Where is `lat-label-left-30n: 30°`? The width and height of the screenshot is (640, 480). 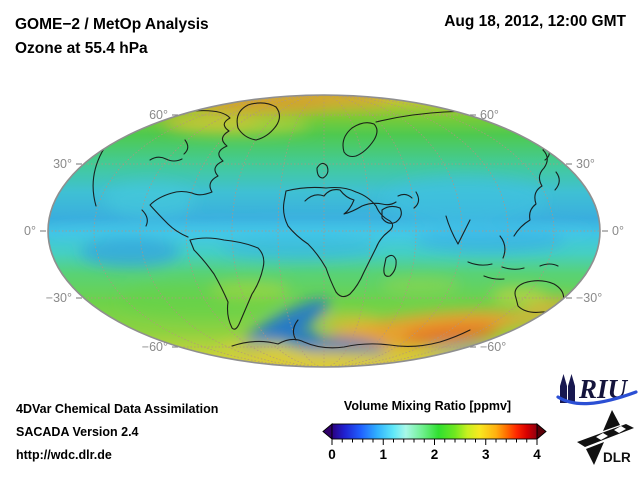 lat-label-left-30n: 30° is located at coordinates (62, 164).